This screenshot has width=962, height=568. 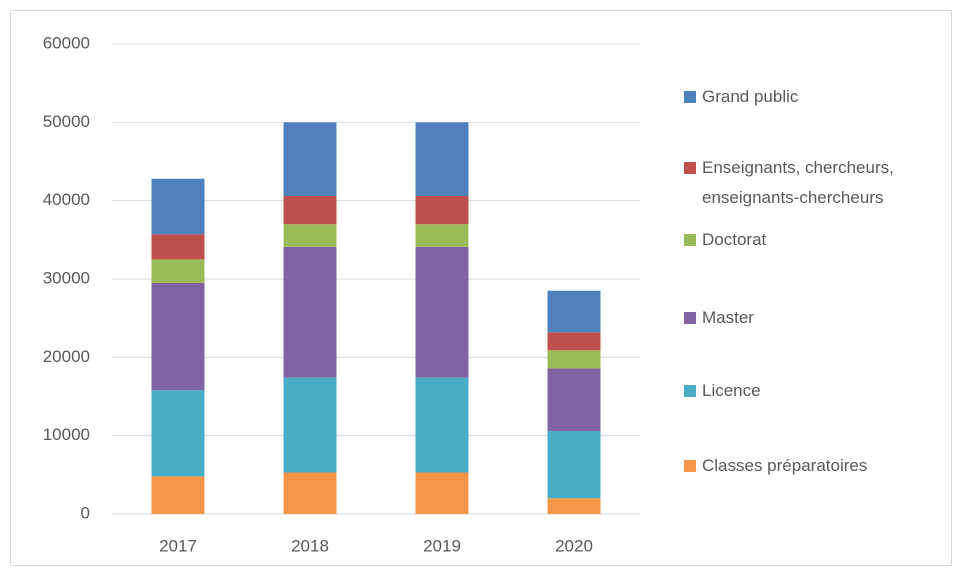 I want to click on legend-label: Classes préparatoires, so click(x=785, y=465).